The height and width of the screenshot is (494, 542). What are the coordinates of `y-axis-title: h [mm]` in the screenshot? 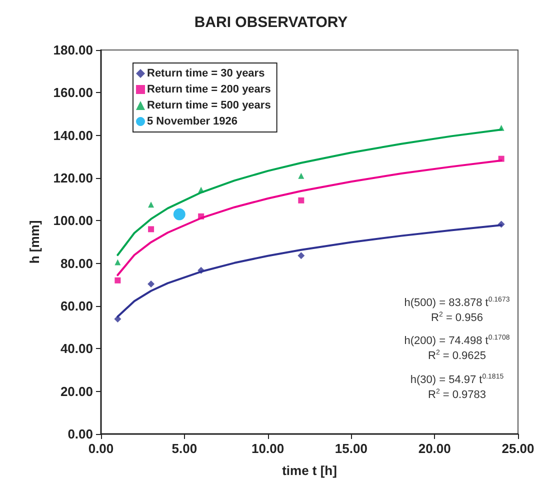 It's located at (34, 242).